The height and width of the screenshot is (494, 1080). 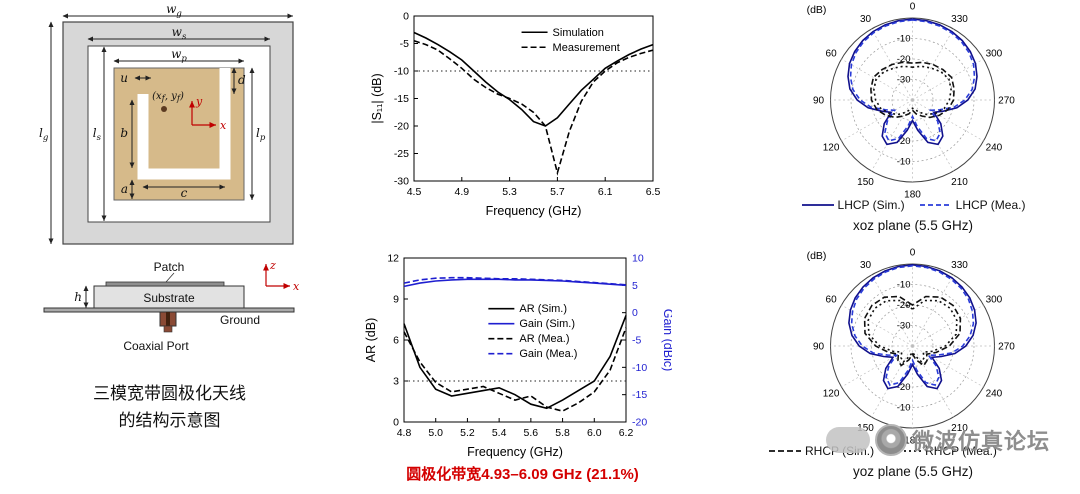 I want to click on h-label: h, so click(x=78, y=297).